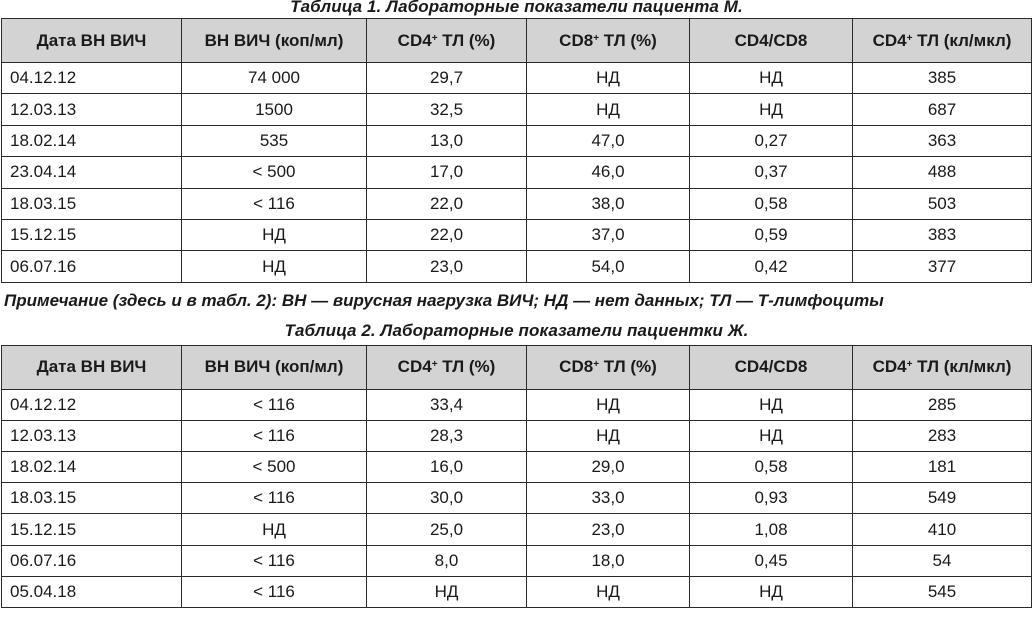  Describe the element at coordinates (771, 529) in the screenshot. I see `table-cell: 1,08` at that location.